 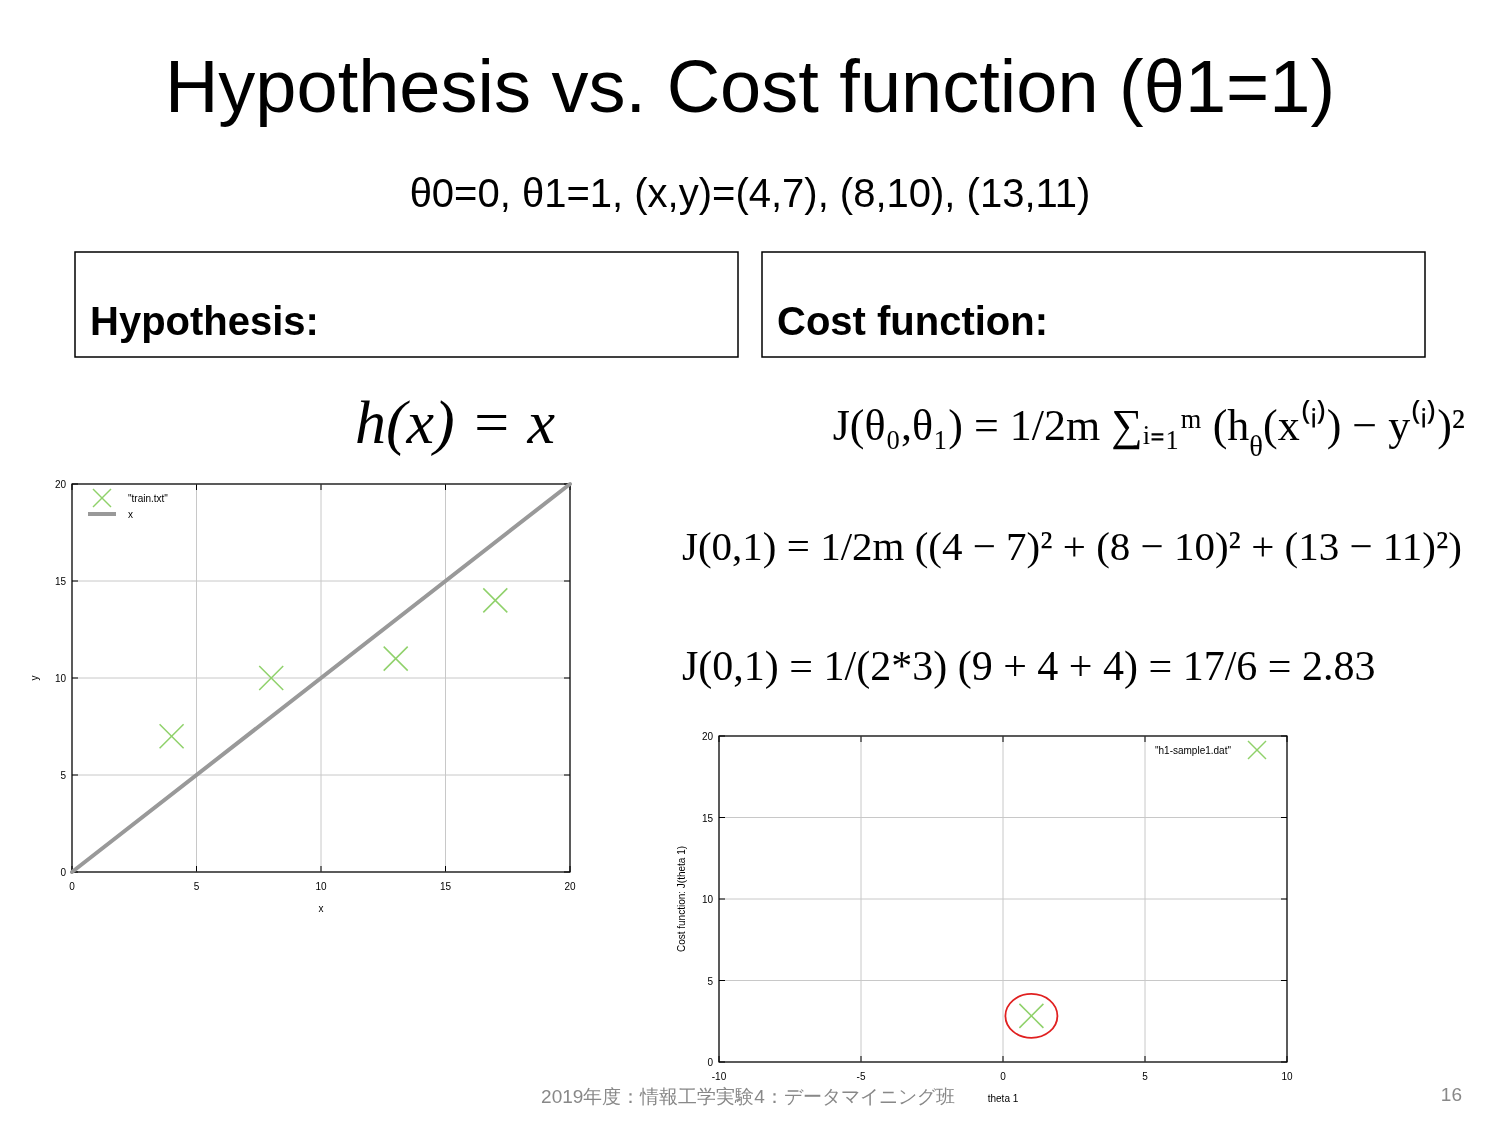 I want to click on legend-label: "h1-sample1.dat", so click(x=1193, y=750).